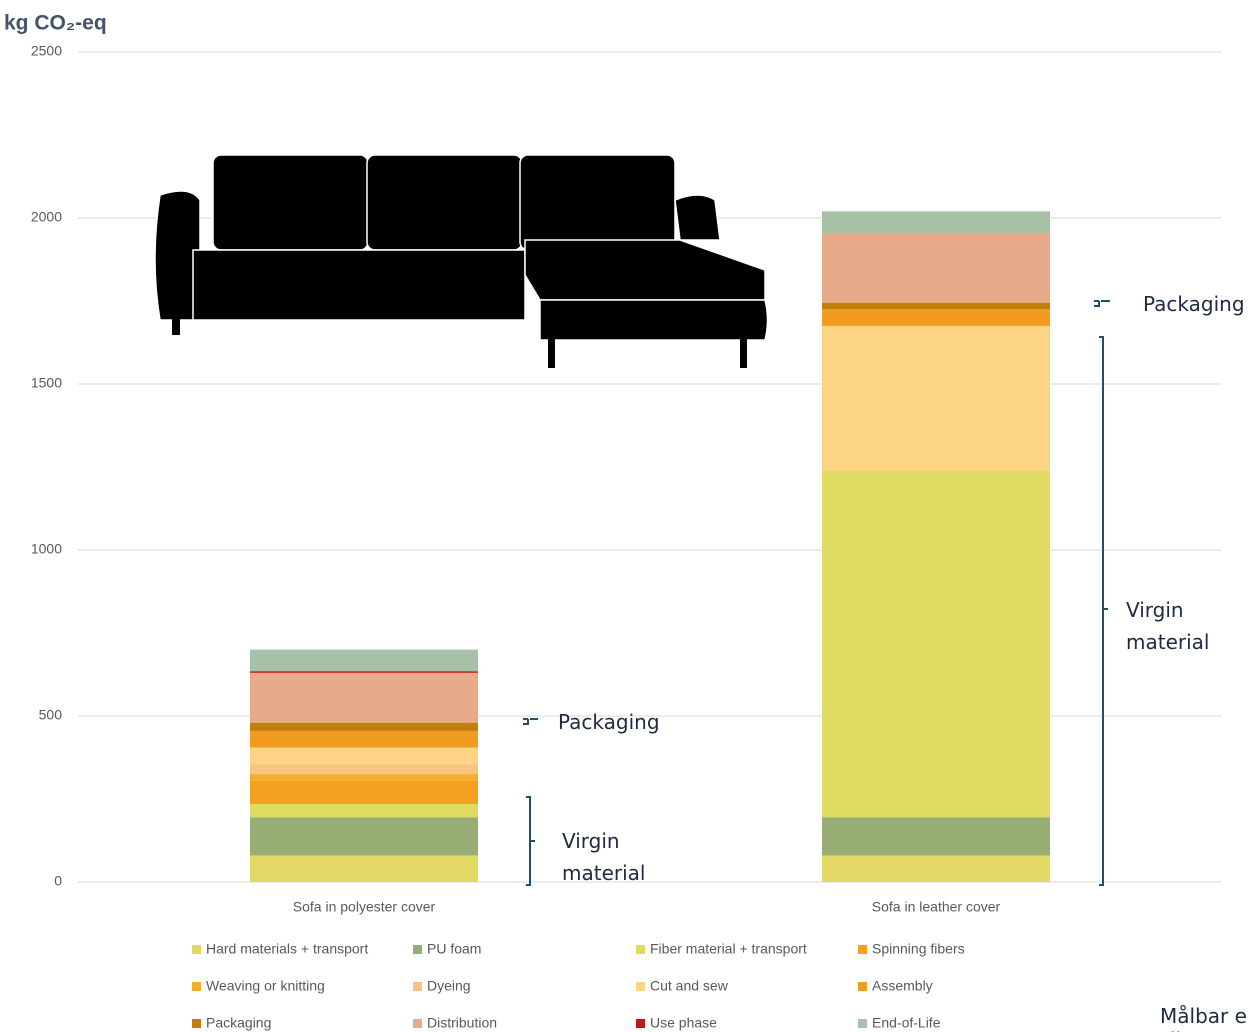 The image size is (1250, 1032). Describe the element at coordinates (1203, 1016) in the screenshot. I see `annotation: Målbar e` at that location.